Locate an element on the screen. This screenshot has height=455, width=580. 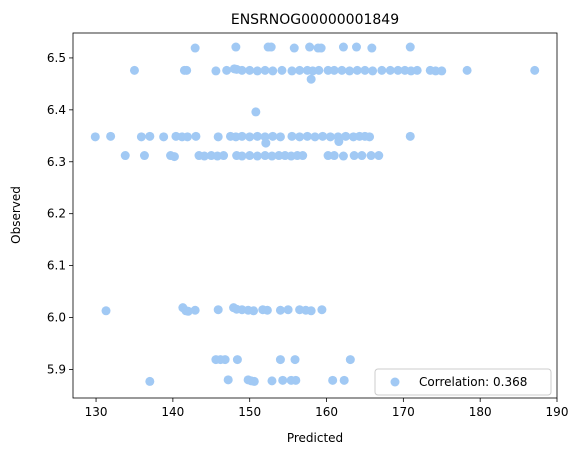
y-axis: 5.9 6.0 6.1 6.2 6.3 6.4 6.5 is located at coordinates (60, 213).